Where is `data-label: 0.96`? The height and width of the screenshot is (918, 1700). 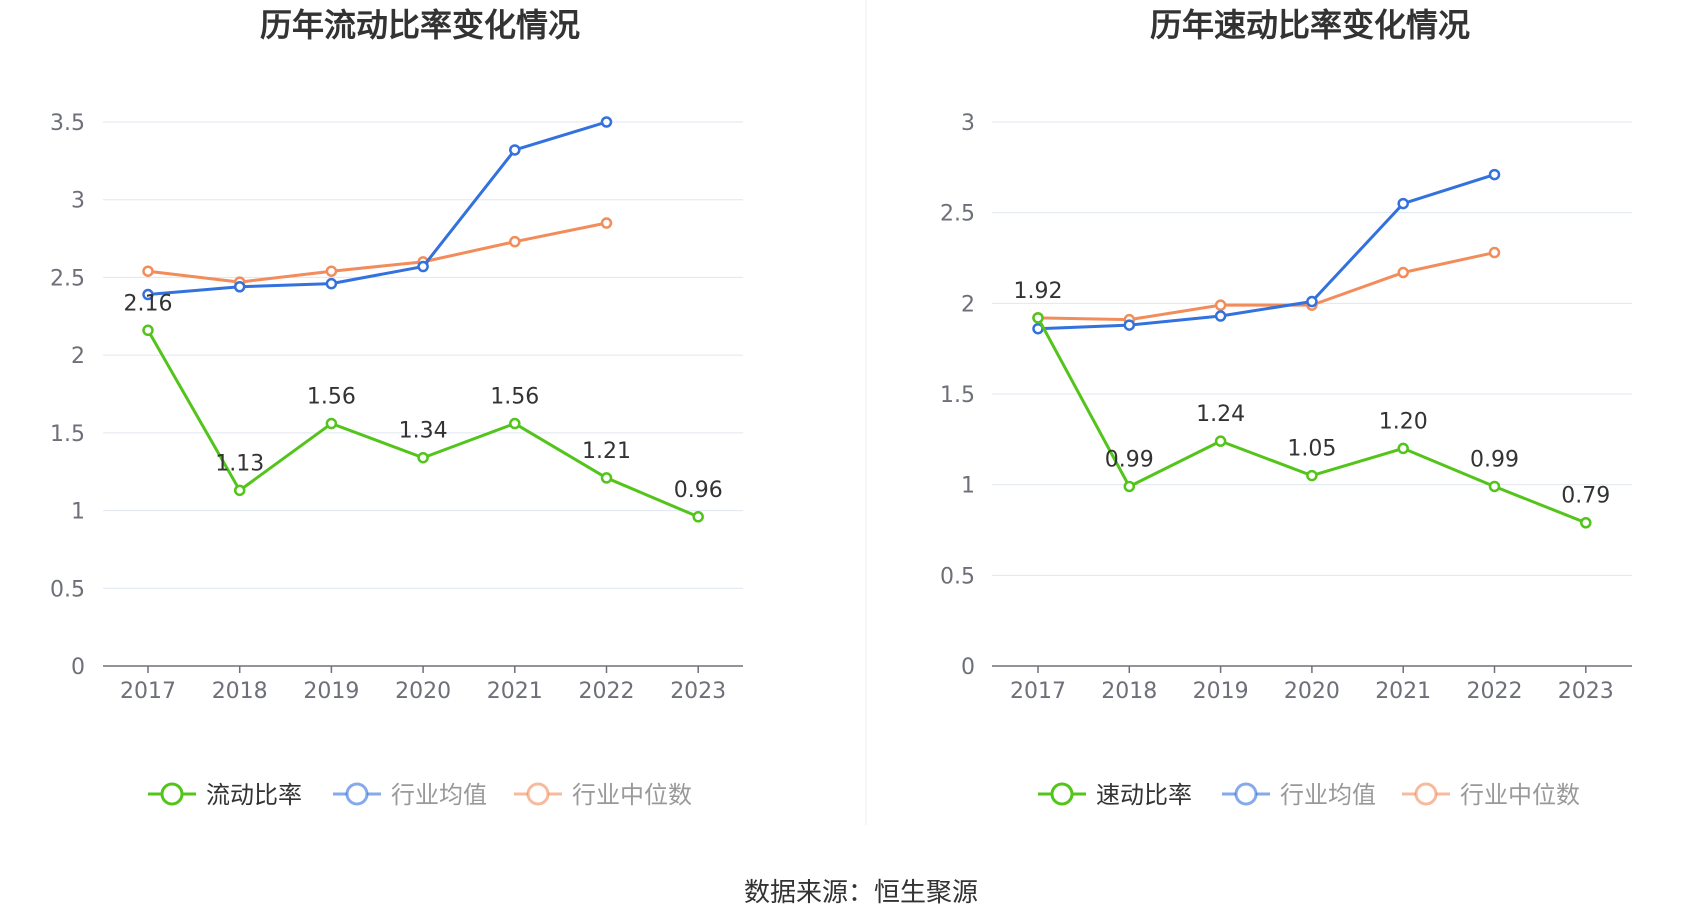 data-label: 0.96 is located at coordinates (698, 490).